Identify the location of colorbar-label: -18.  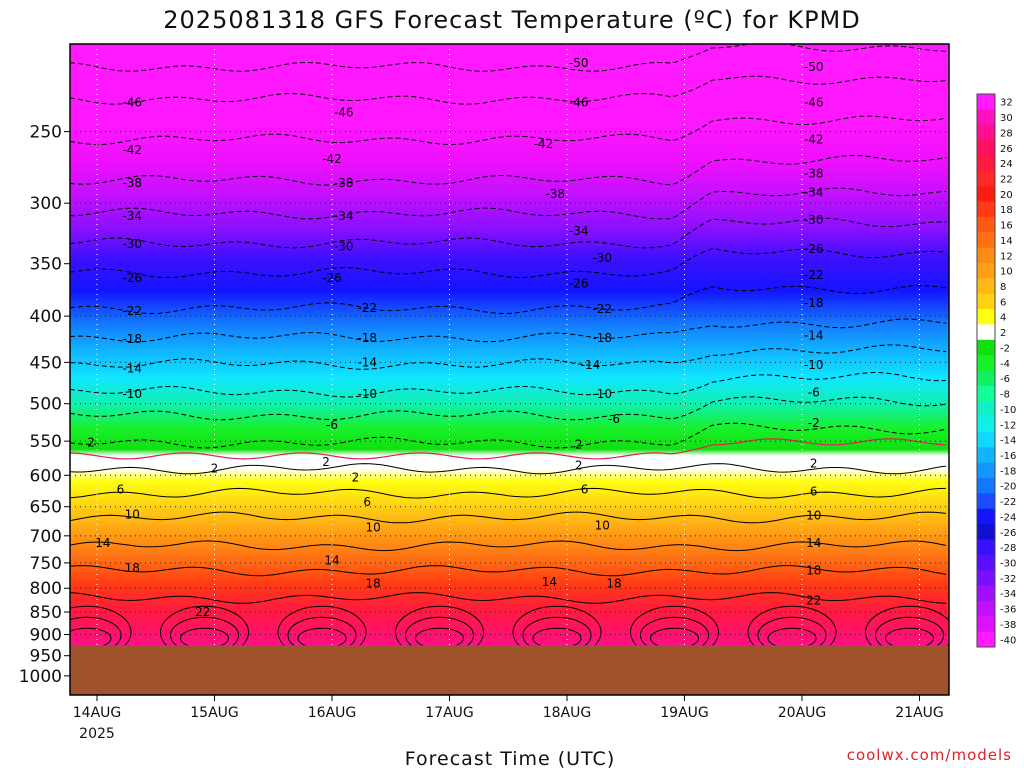
(1008, 471).